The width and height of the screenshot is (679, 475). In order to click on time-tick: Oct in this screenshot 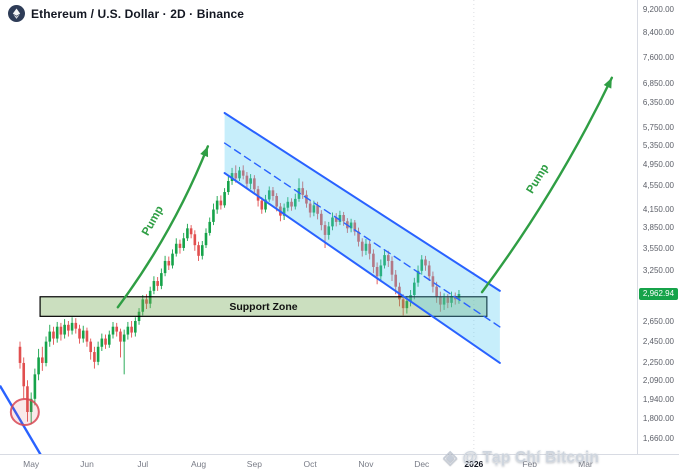, I will do `click(310, 464)`.